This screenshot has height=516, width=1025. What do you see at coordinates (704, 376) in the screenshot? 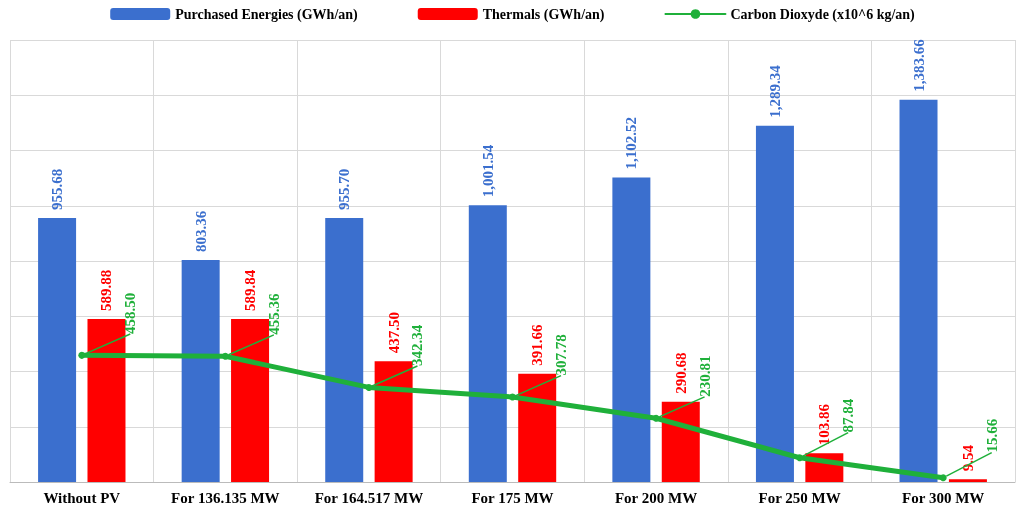
I see `data-label: 230.81` at bounding box center [704, 376].